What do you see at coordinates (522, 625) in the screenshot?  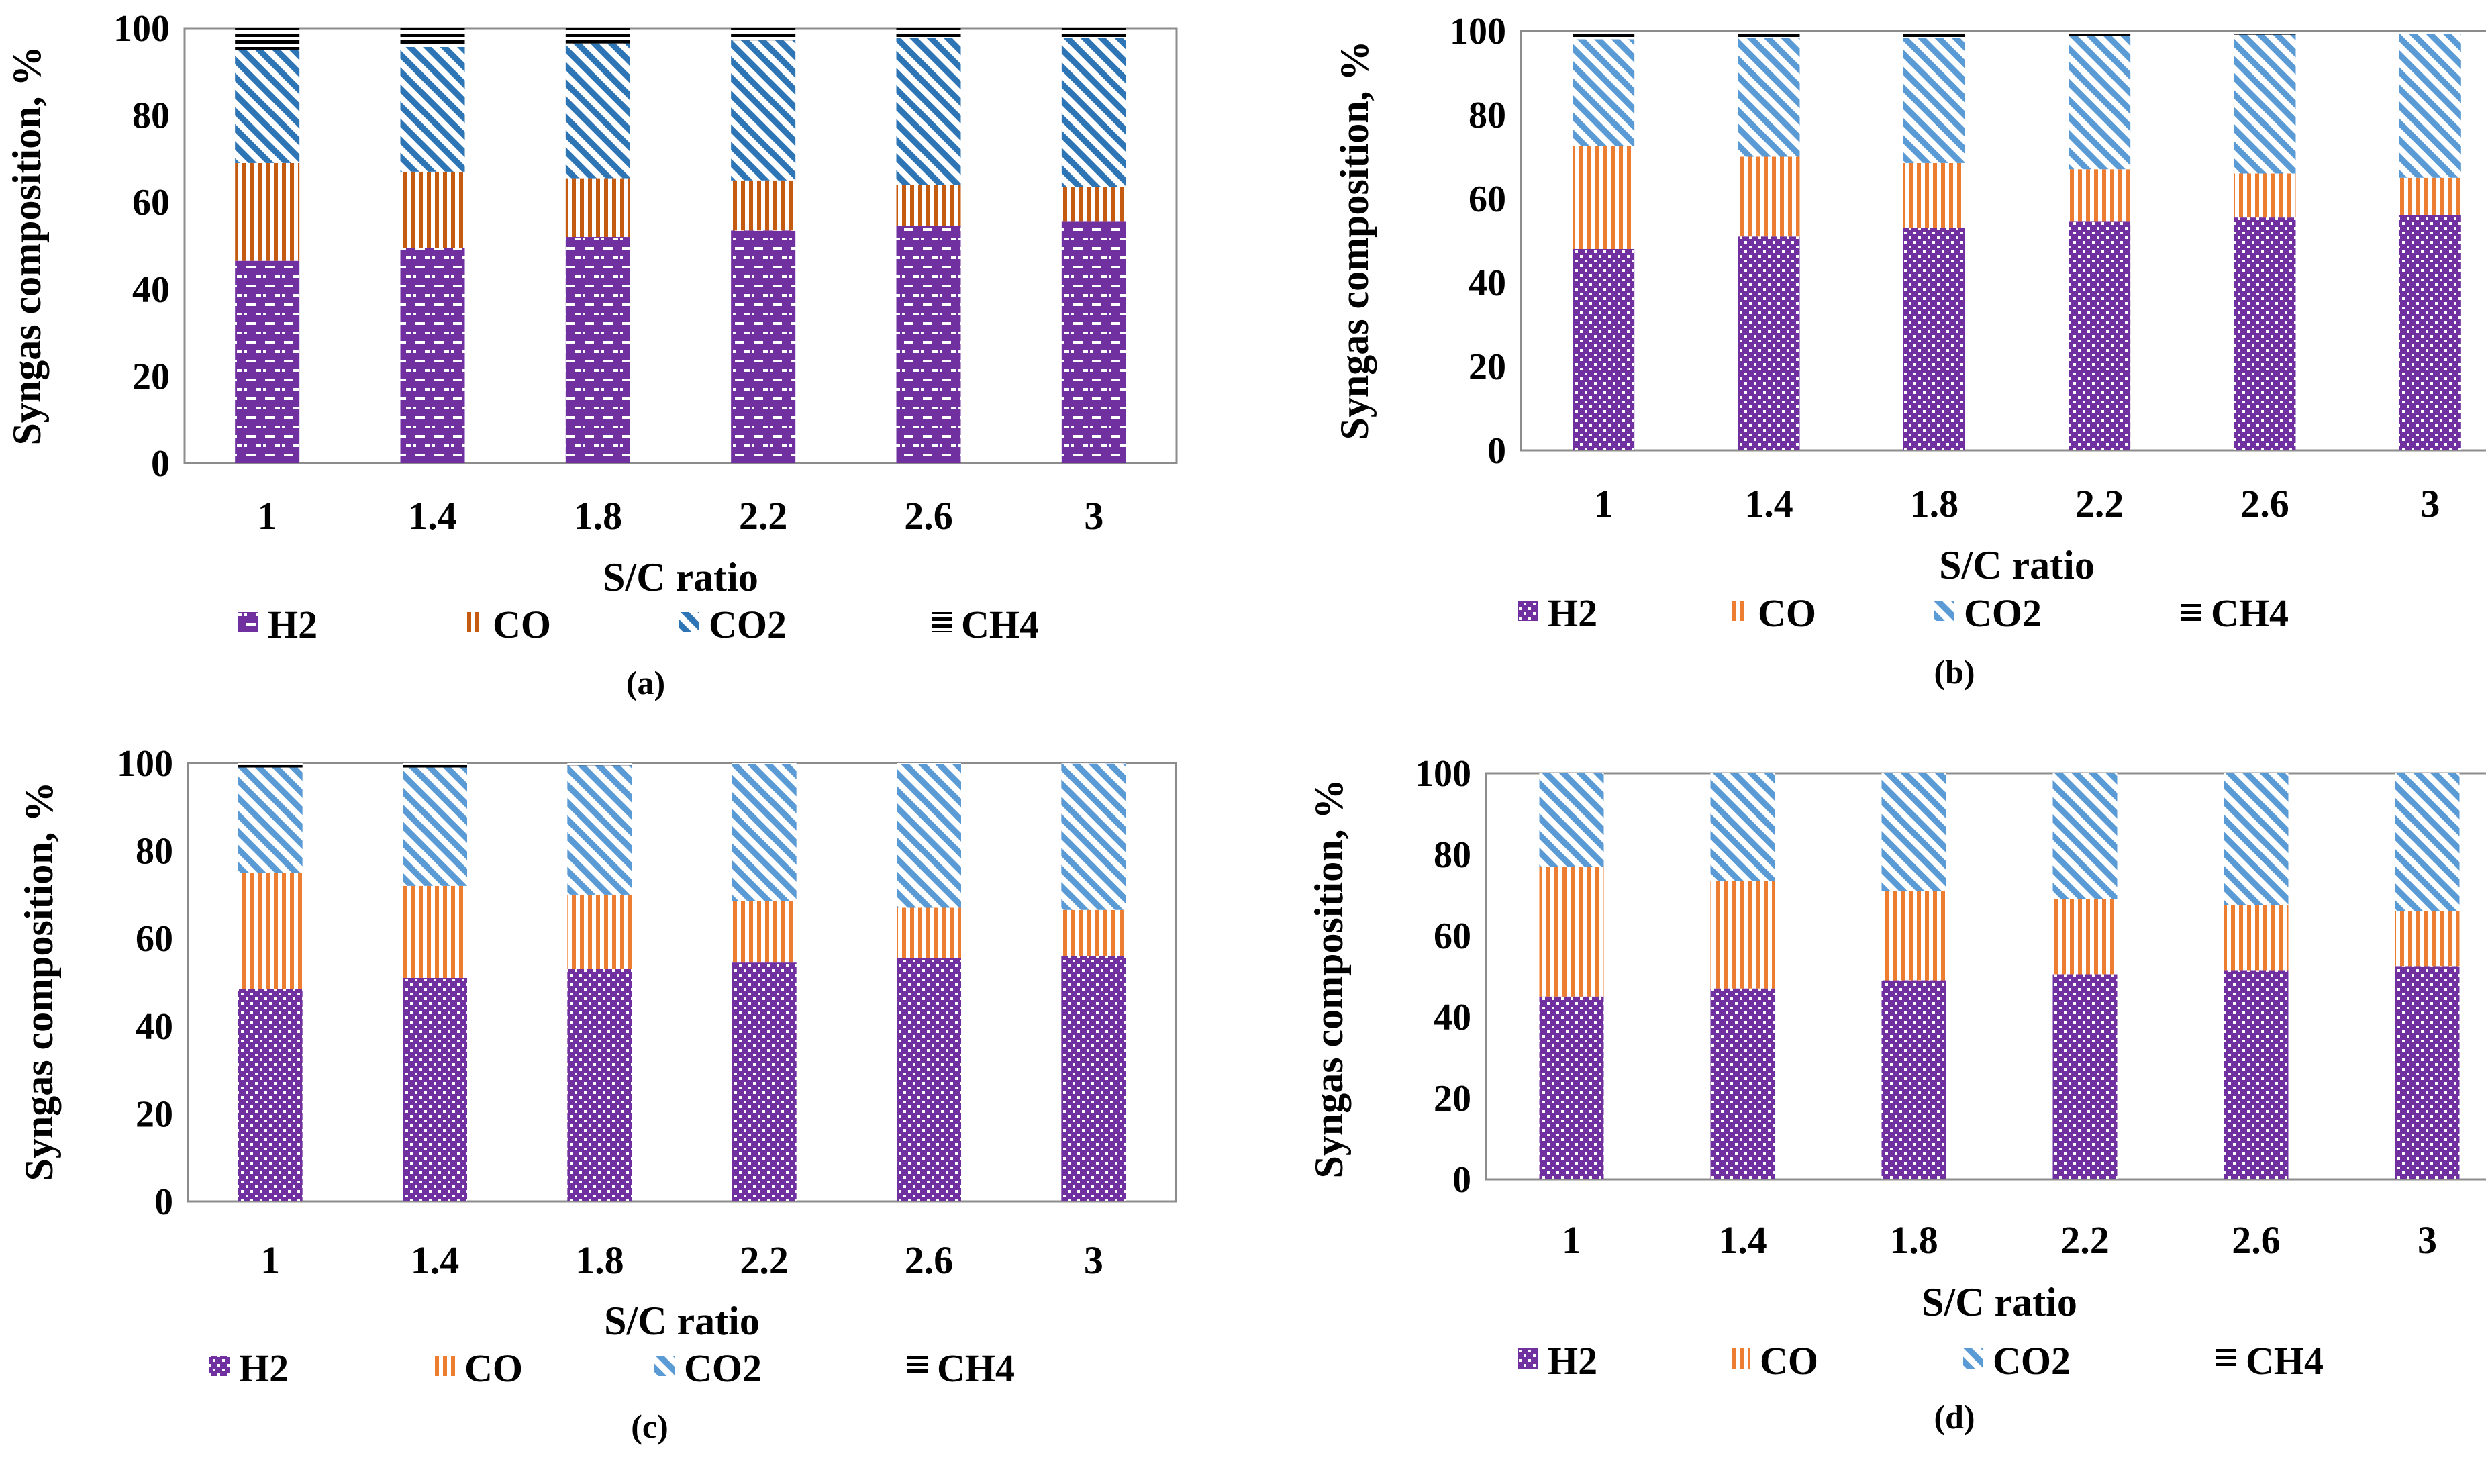 I see `legend-label-co: CO` at bounding box center [522, 625].